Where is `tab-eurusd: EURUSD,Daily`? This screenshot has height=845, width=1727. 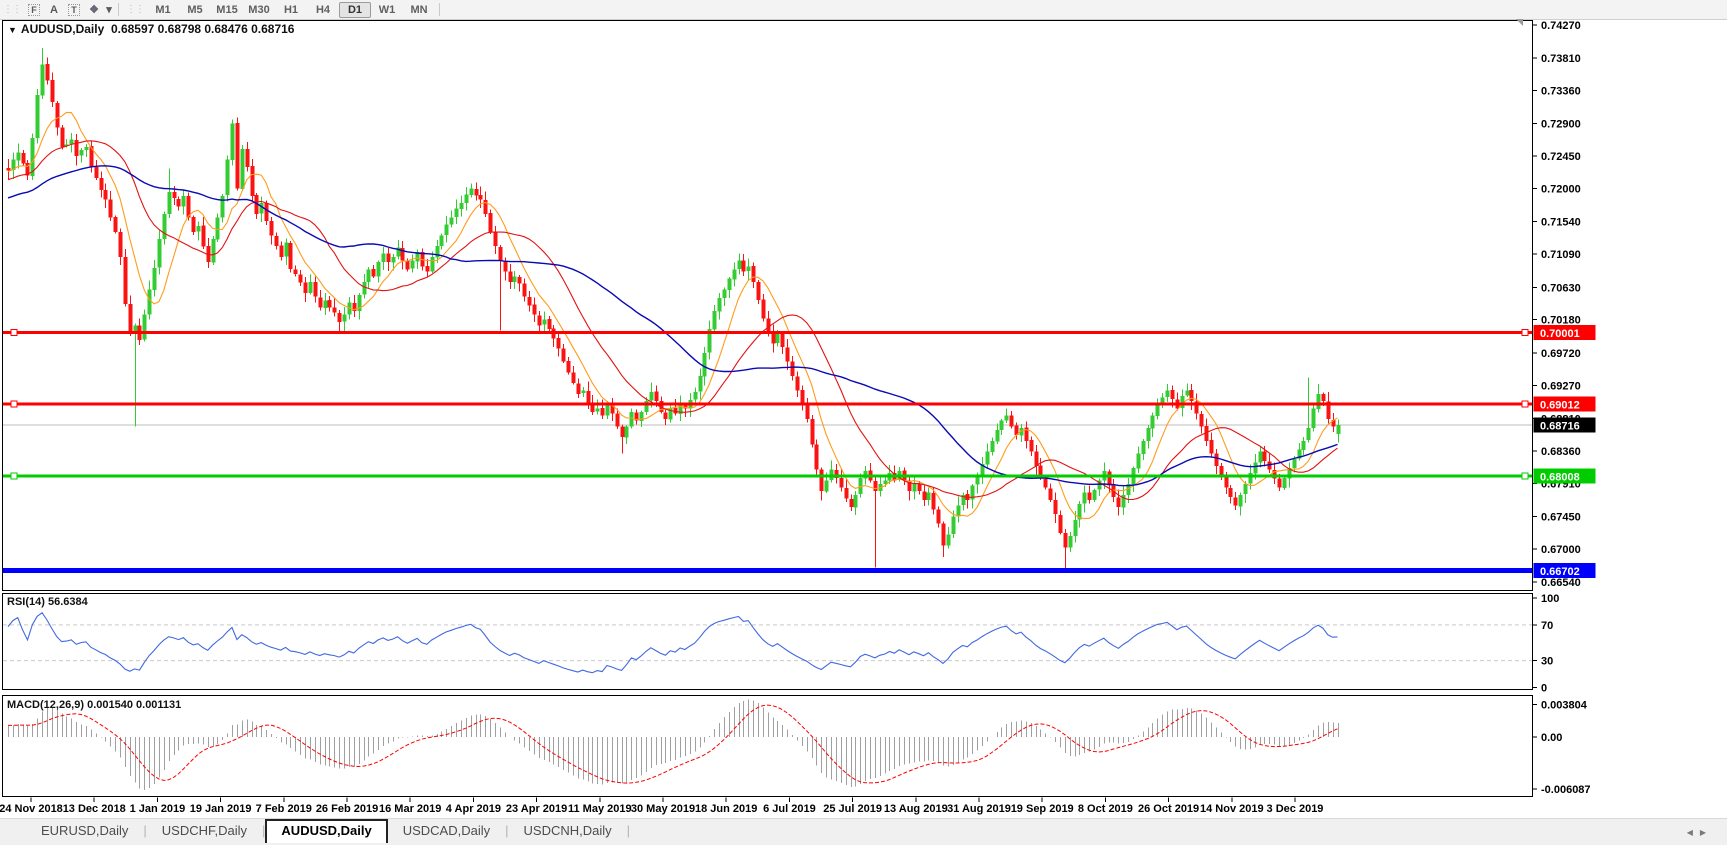 tab-eurusd: EURUSD,Daily is located at coordinates (85, 830).